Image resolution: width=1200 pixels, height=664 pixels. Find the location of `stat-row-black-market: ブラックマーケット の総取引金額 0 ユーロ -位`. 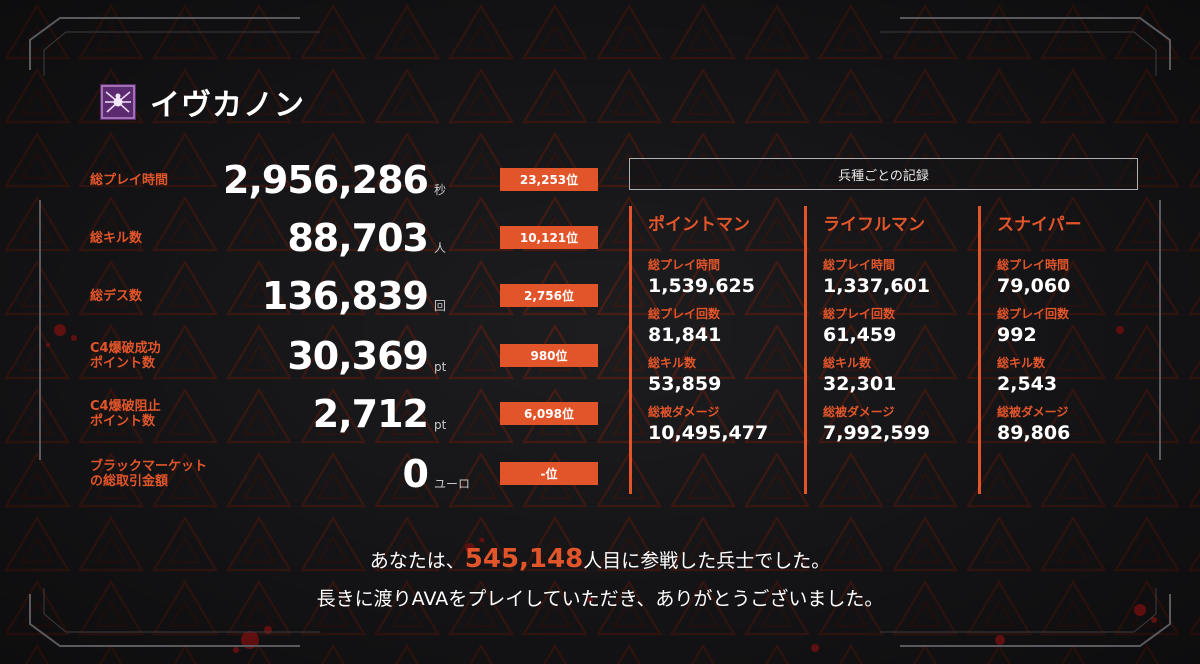

stat-row-black-market: ブラックマーケット の総取引金額 0 ユーロ -位 is located at coordinates (345, 474).